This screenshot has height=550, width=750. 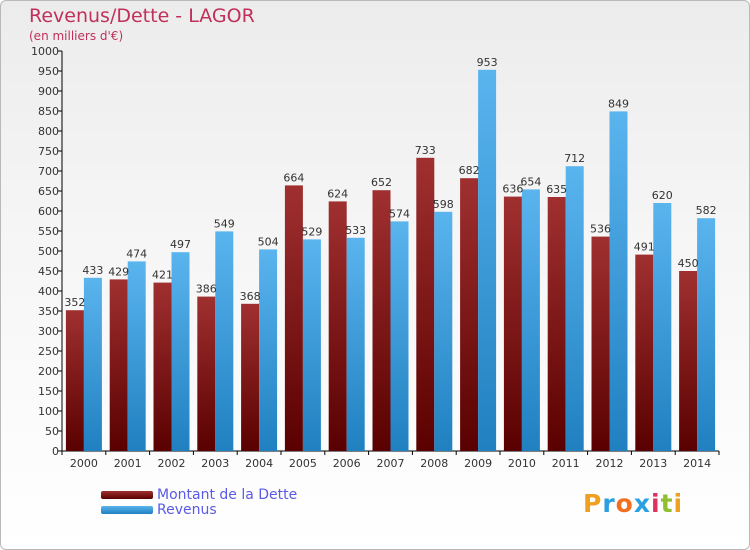 I want to click on value-label-dette: 733, so click(x=425, y=150).